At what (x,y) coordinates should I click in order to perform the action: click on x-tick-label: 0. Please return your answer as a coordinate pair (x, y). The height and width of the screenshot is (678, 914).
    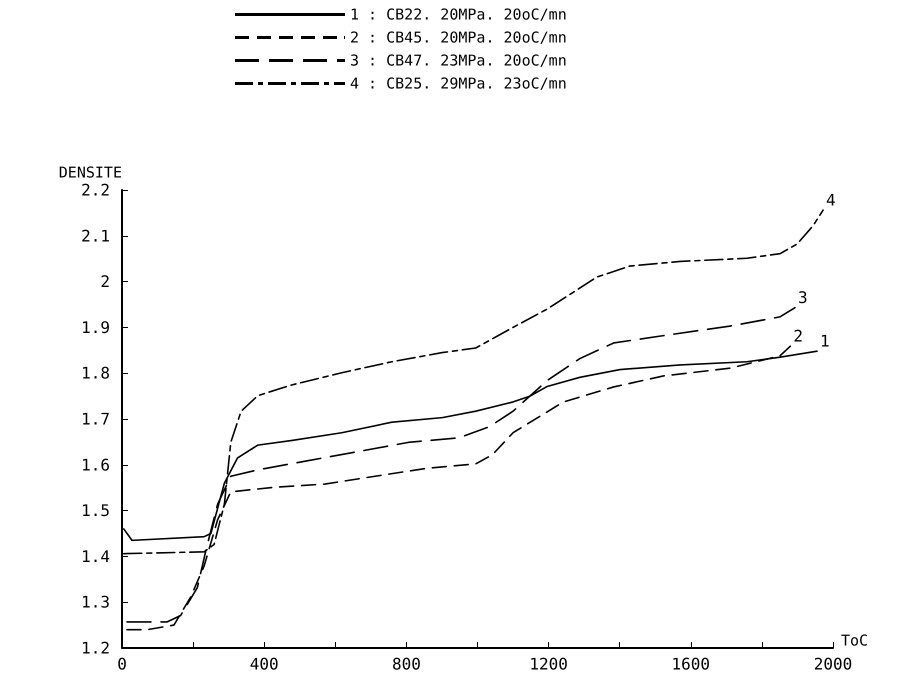
    Looking at the image, I should click on (122, 664).